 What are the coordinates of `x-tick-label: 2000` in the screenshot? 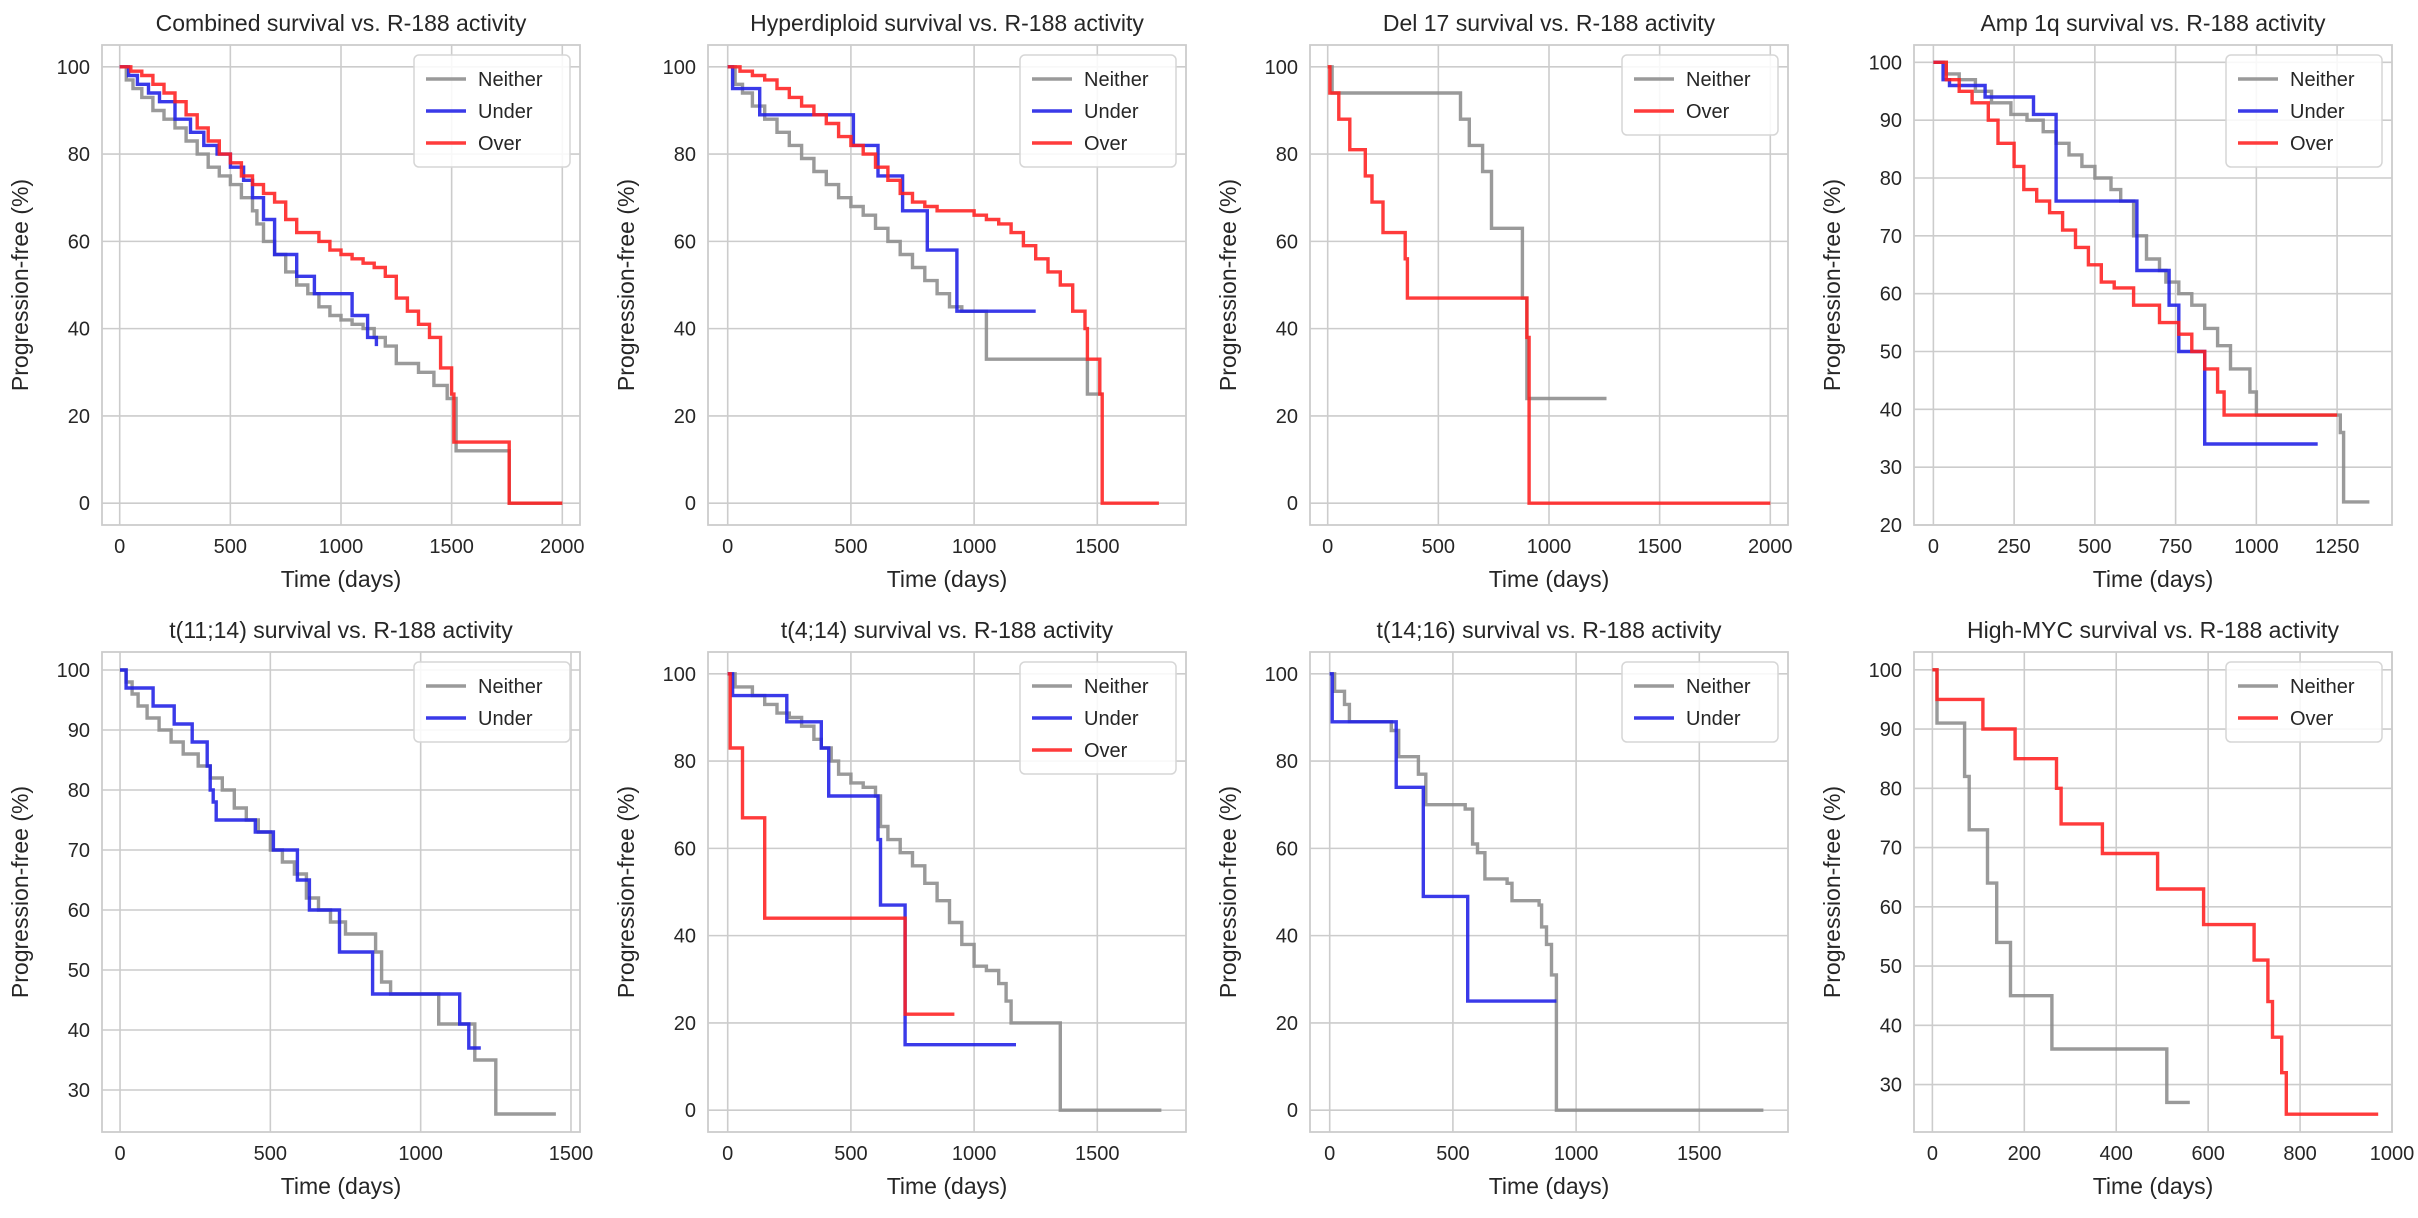 It's located at (1770, 547).